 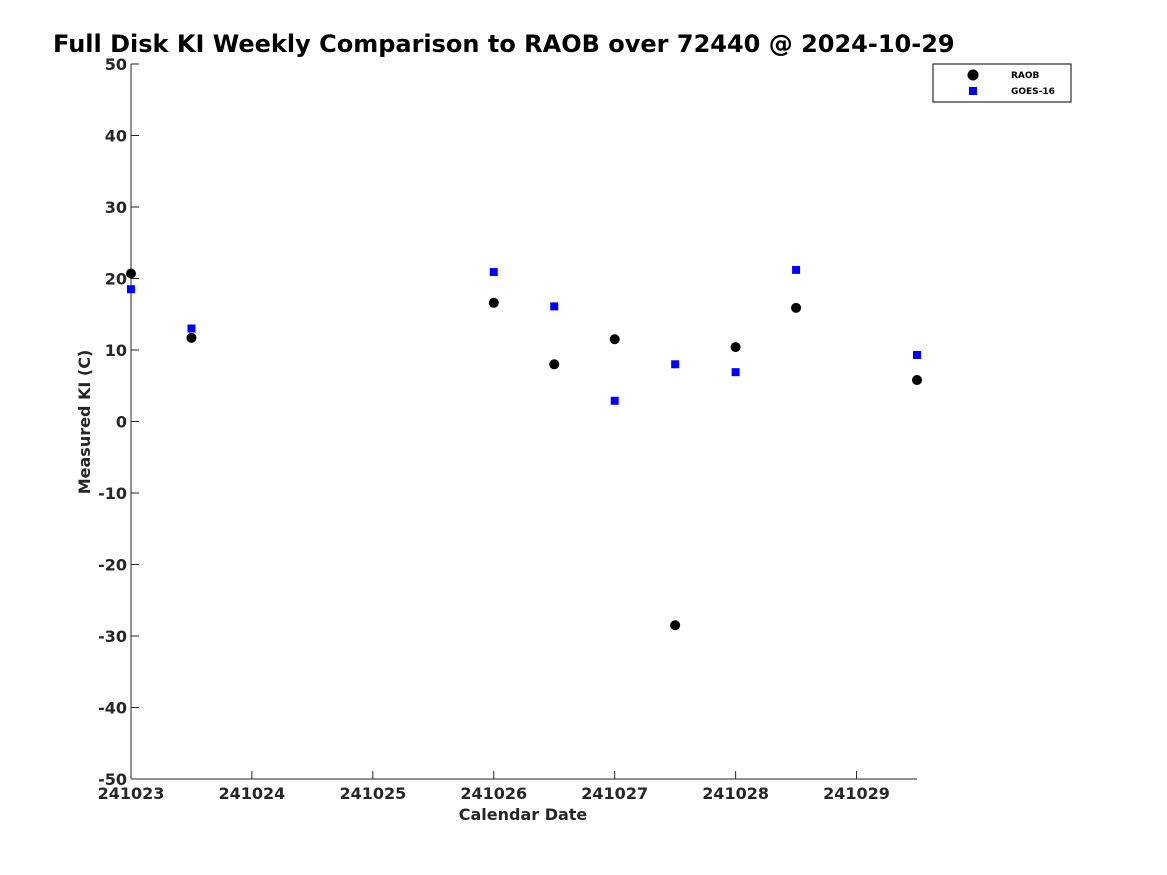 I want to click on legend-raob-marker, so click(x=973, y=75).